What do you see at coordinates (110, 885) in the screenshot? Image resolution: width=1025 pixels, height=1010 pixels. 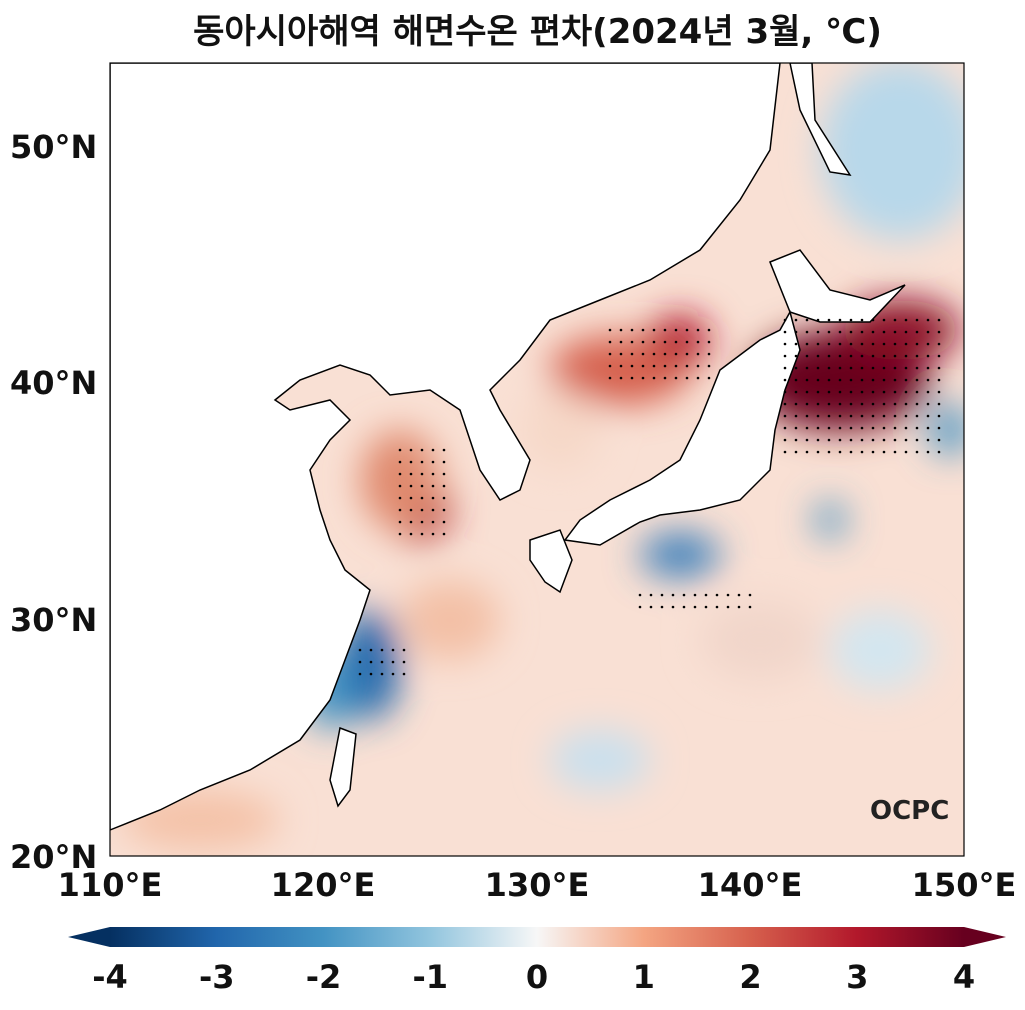 I see `lon-tick: 110°E` at bounding box center [110, 885].